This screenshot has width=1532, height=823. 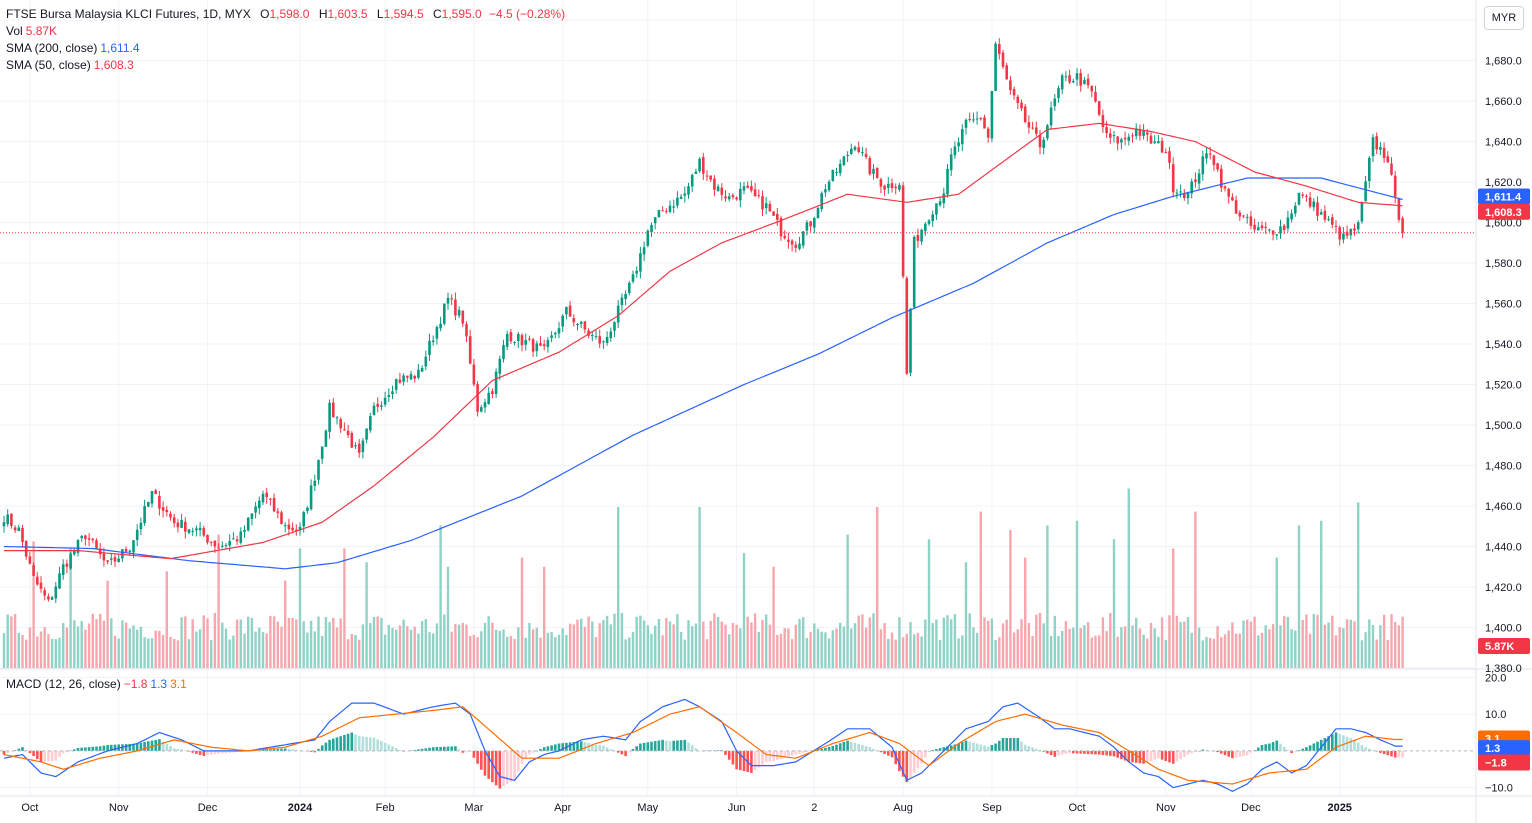 I want to click on macd-line-tag: 1.3, so click(x=1504, y=748).